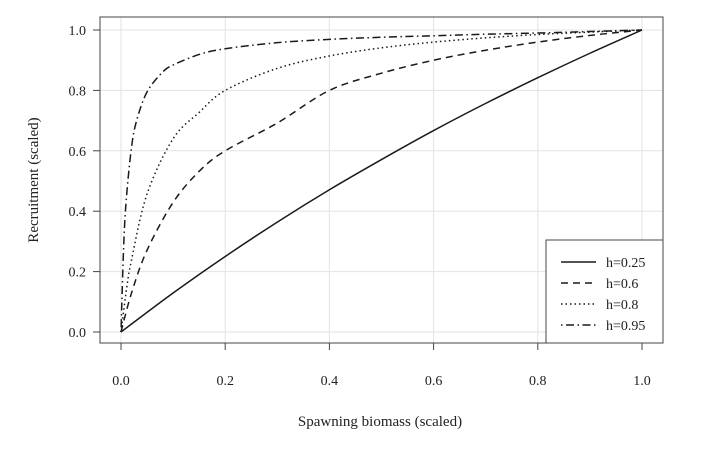  What do you see at coordinates (78, 212) in the screenshot?
I see `y-tick-label: 0.4` at bounding box center [78, 212].